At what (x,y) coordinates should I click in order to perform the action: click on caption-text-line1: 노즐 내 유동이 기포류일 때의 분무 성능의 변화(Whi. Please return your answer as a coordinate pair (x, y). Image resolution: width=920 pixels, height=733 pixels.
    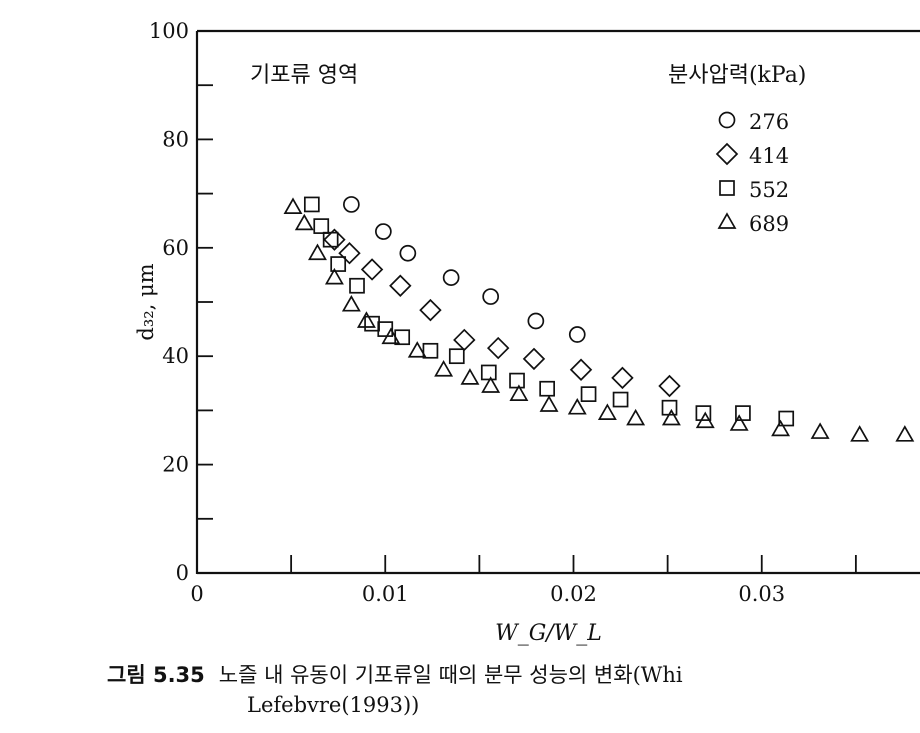
    Looking at the image, I should click on (450, 675).